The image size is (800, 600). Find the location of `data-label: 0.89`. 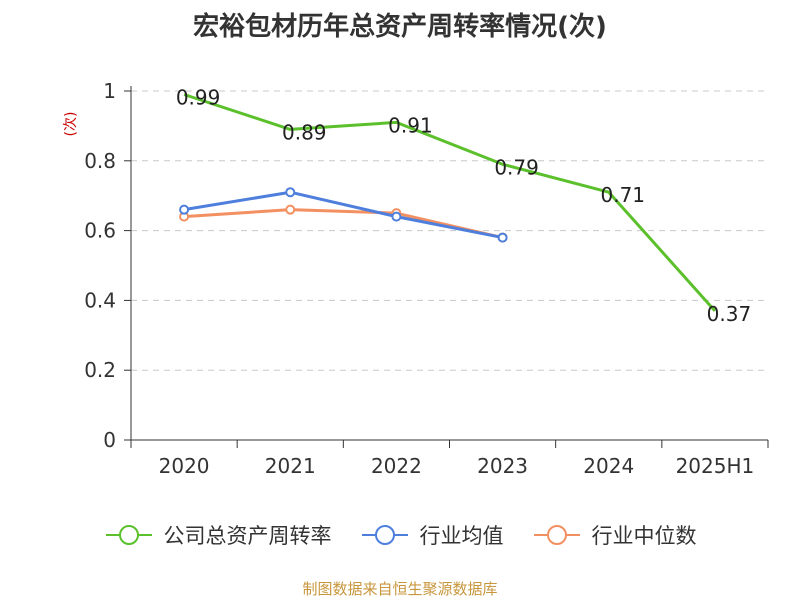

data-label: 0.89 is located at coordinates (304, 132).